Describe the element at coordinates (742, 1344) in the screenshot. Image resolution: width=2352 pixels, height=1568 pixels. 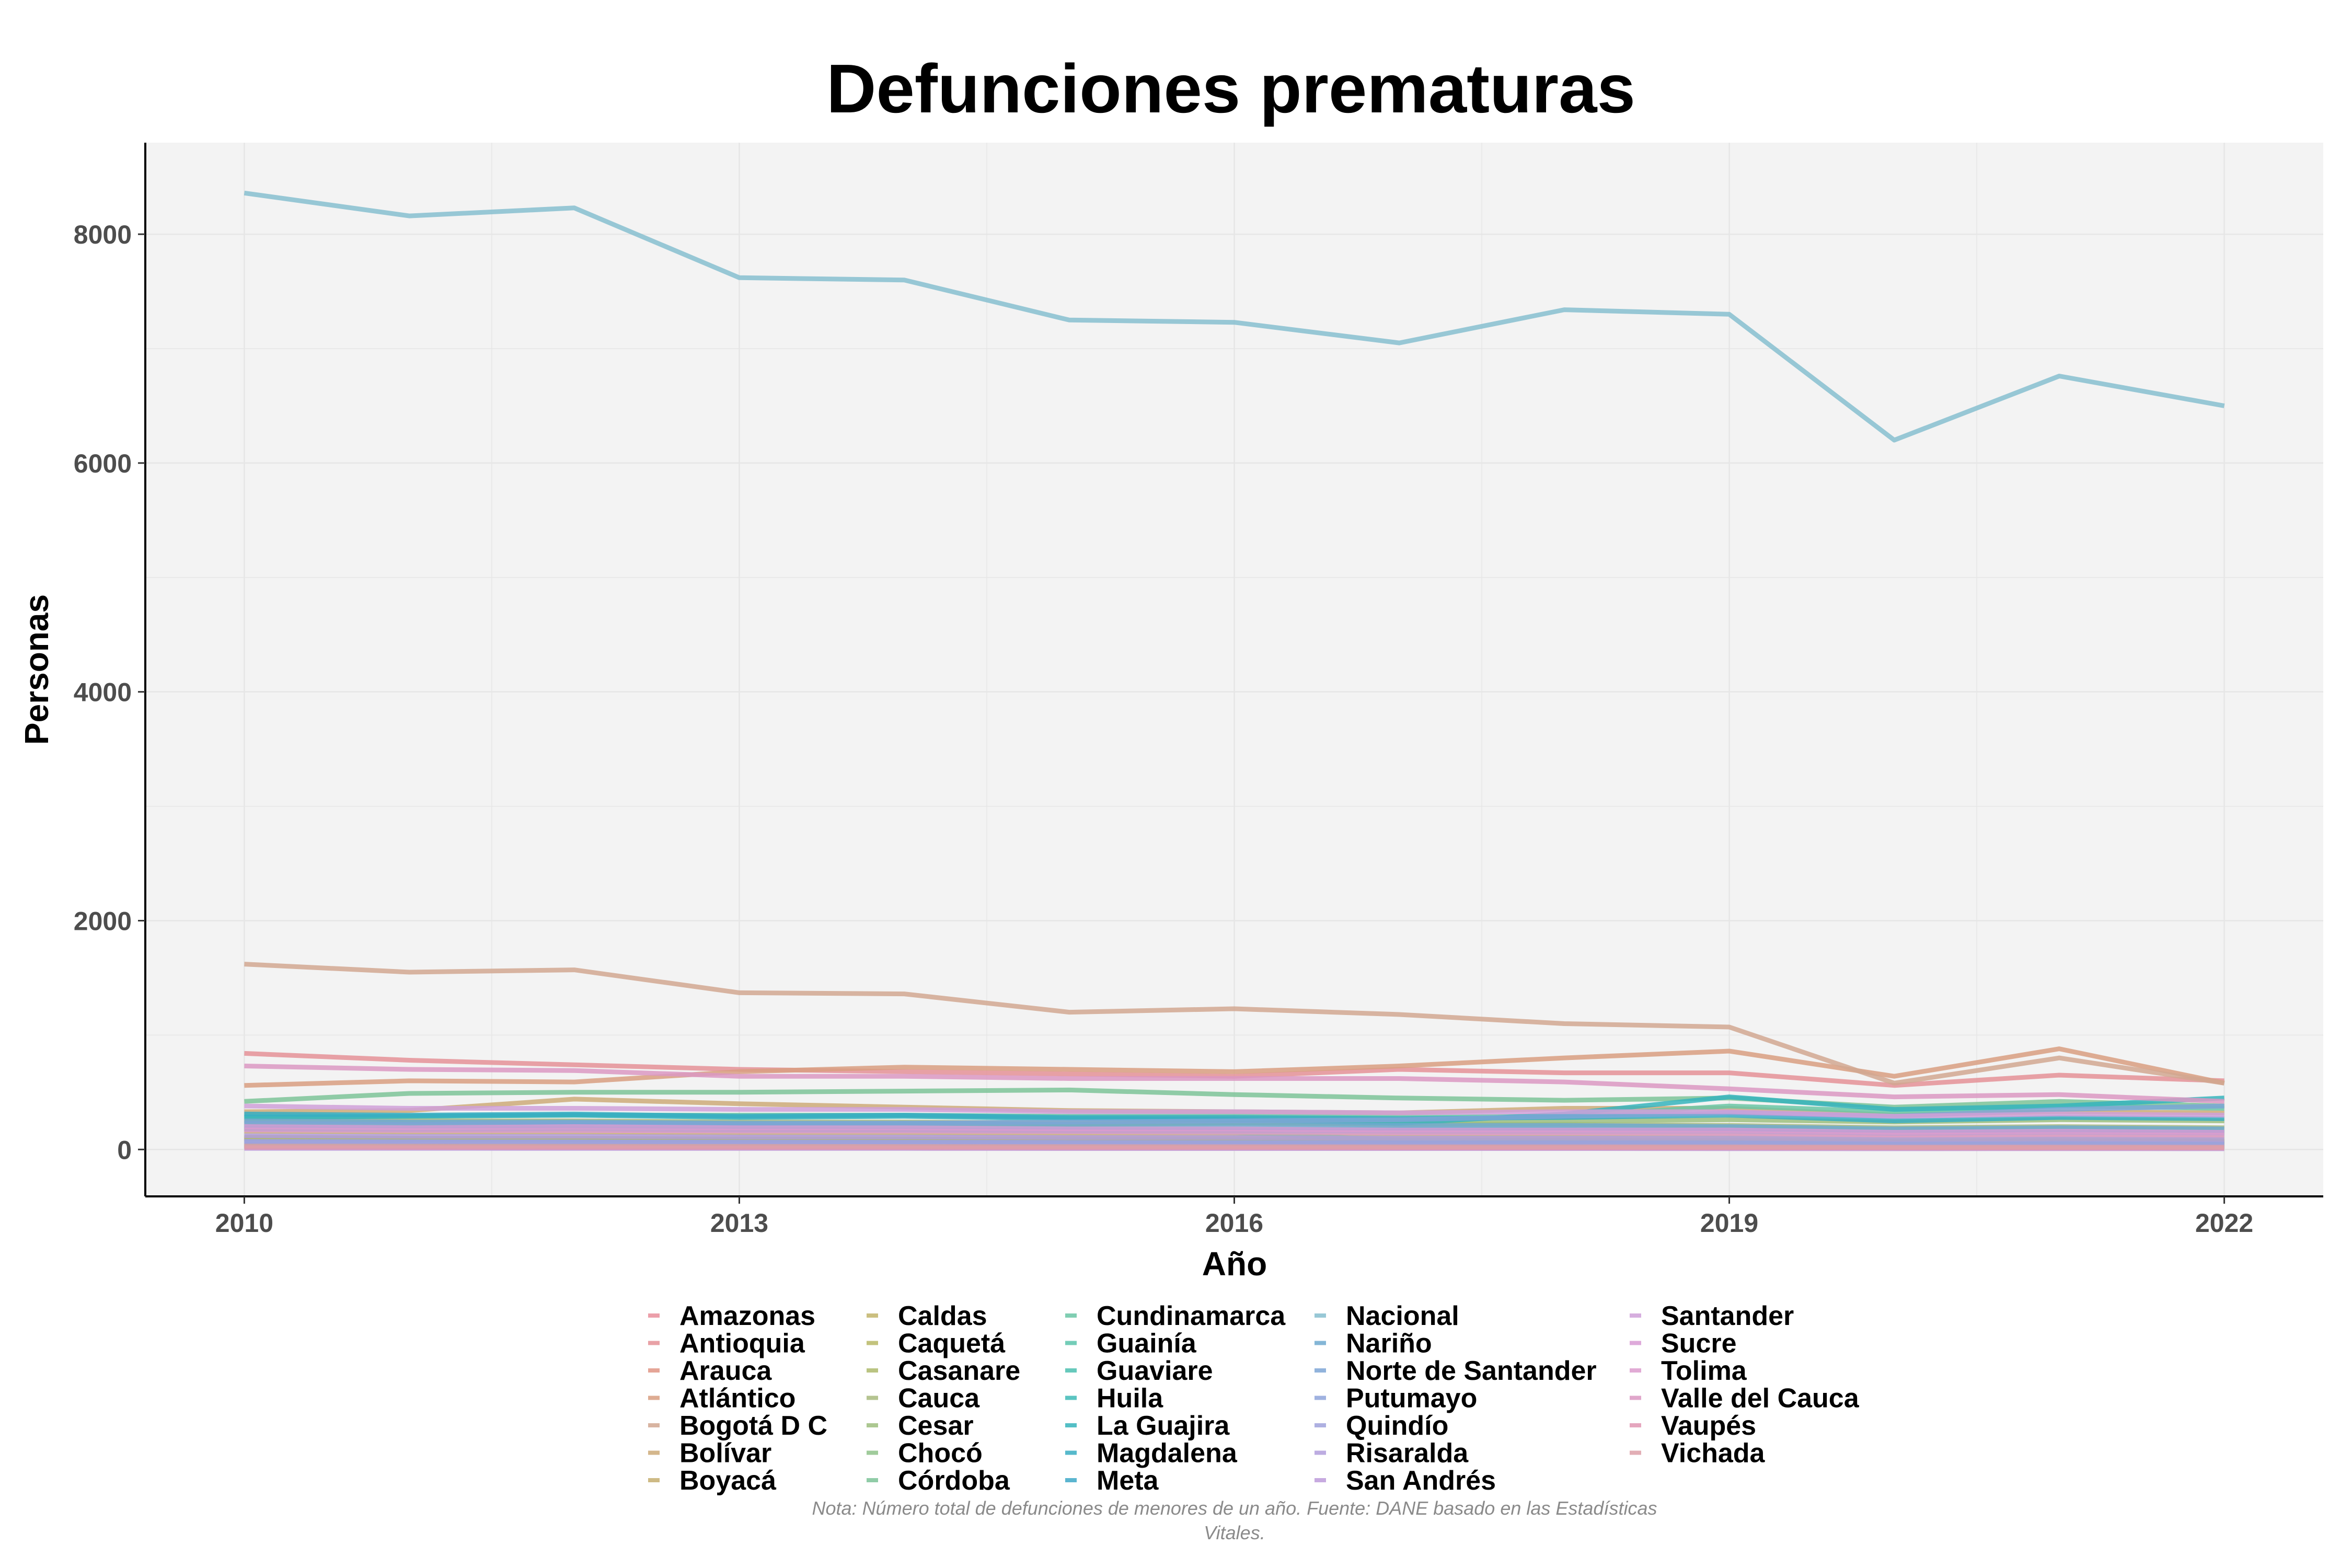
I see `legend-label: Antioquia` at that location.